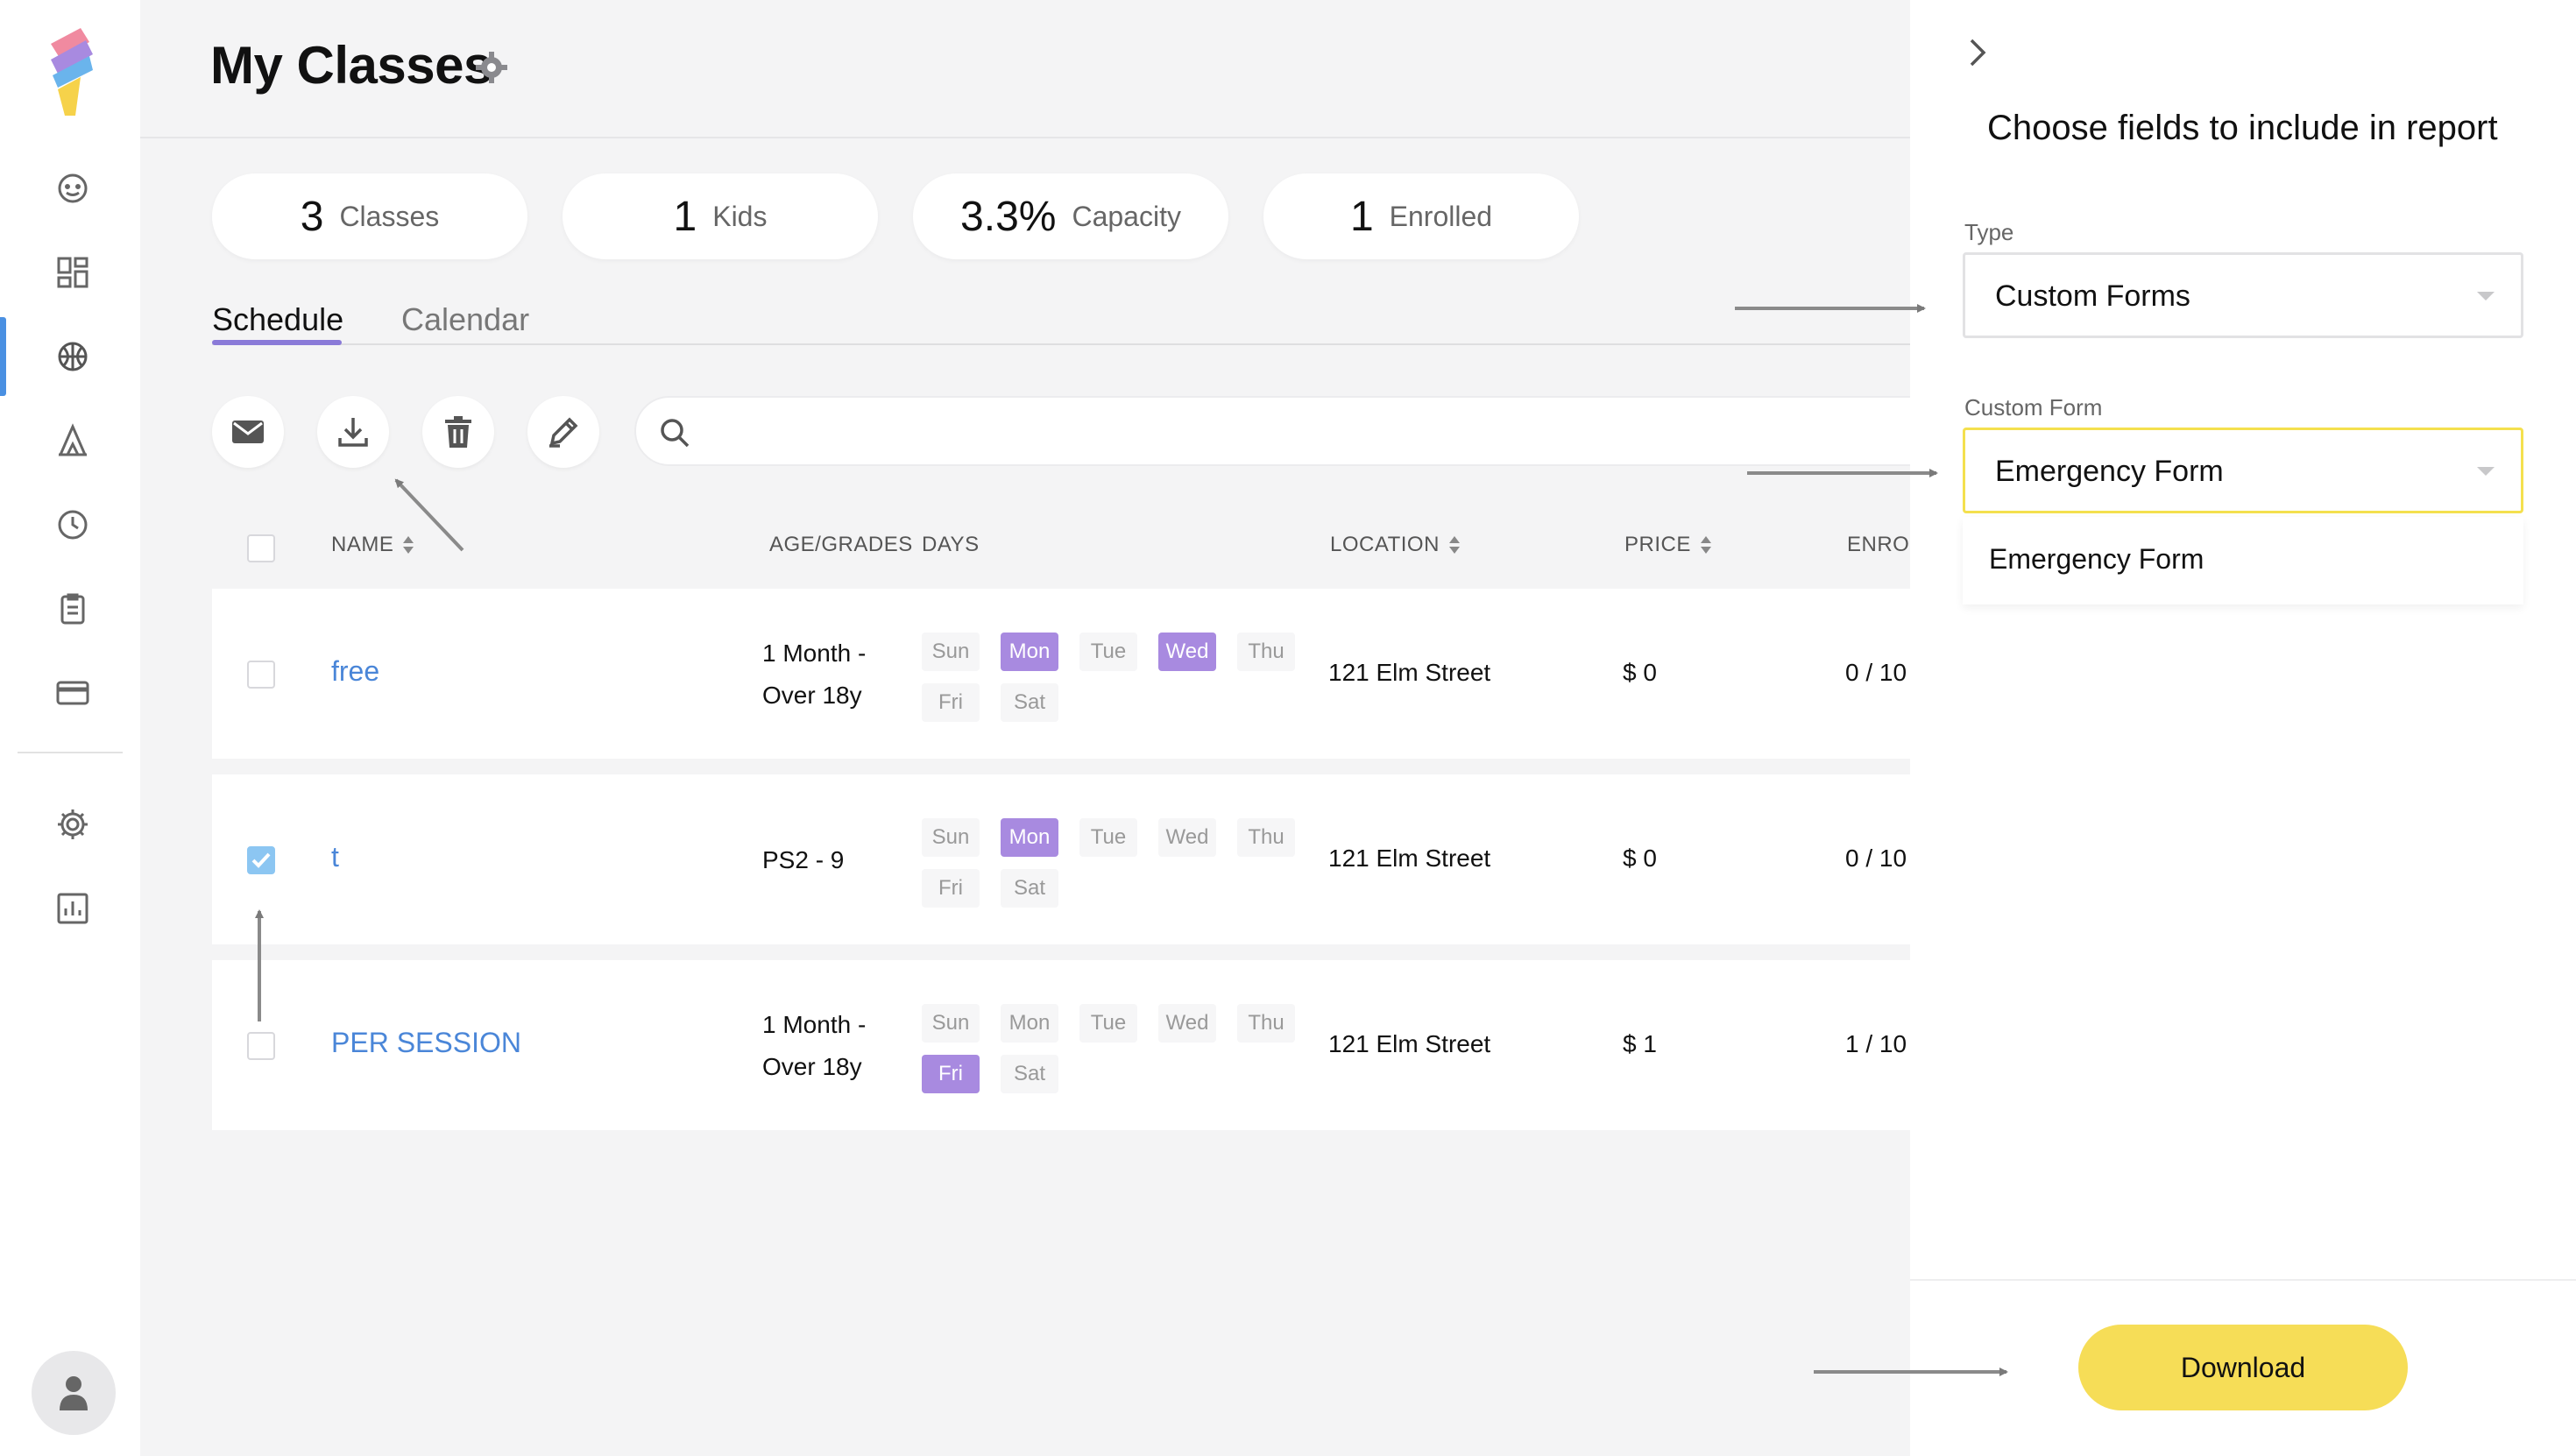 Image resolution: width=2576 pixels, height=1456 pixels. I want to click on page-header: My Classes, so click(1025, 69).